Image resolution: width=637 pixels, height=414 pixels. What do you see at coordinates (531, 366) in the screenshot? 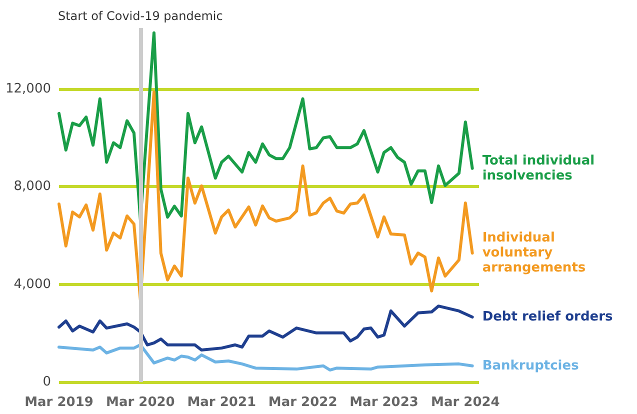
I see `series-label: Bankruptcies` at bounding box center [531, 366].